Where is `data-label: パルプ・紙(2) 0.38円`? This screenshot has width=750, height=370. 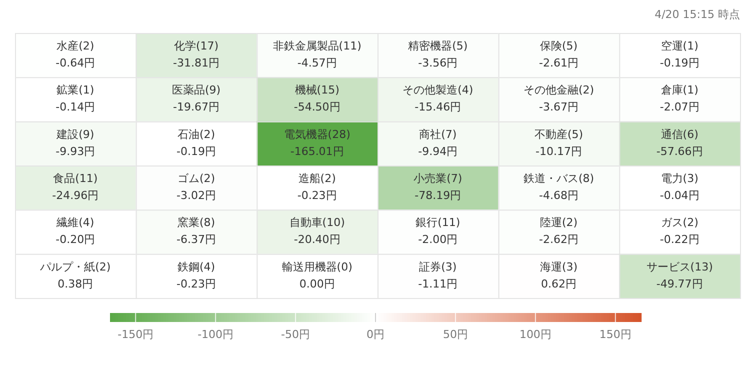
data-label: パルプ・紙(2) 0.38円 is located at coordinates (75, 275).